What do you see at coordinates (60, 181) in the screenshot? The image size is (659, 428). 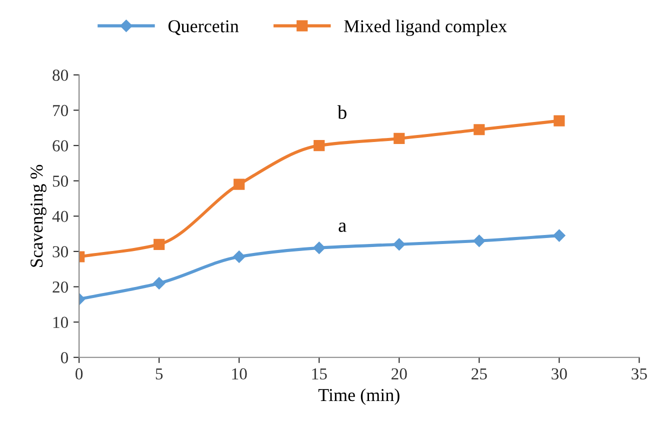 I see `y-tick-label: 50` at bounding box center [60, 181].